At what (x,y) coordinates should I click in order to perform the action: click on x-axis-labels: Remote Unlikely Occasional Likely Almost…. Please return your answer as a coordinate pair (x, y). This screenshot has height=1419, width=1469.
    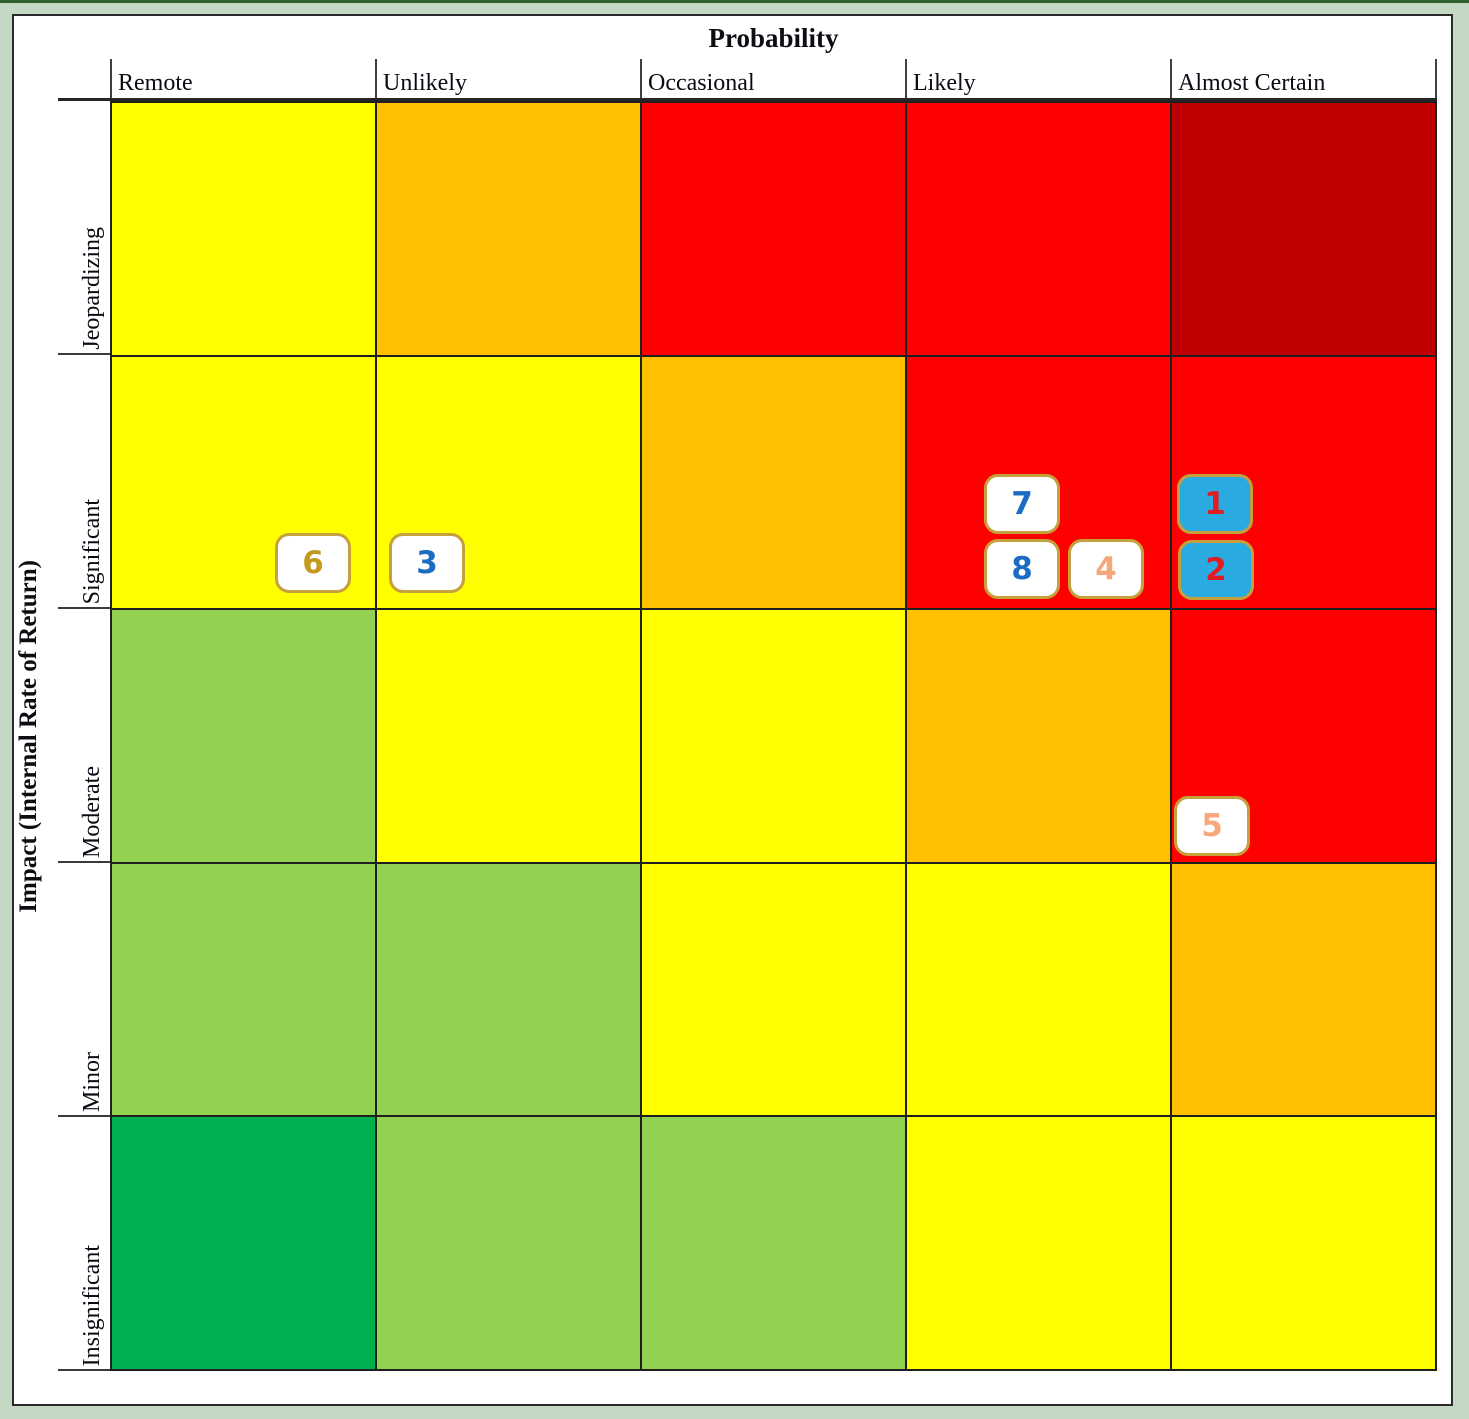
    Looking at the image, I should click on (773, 79).